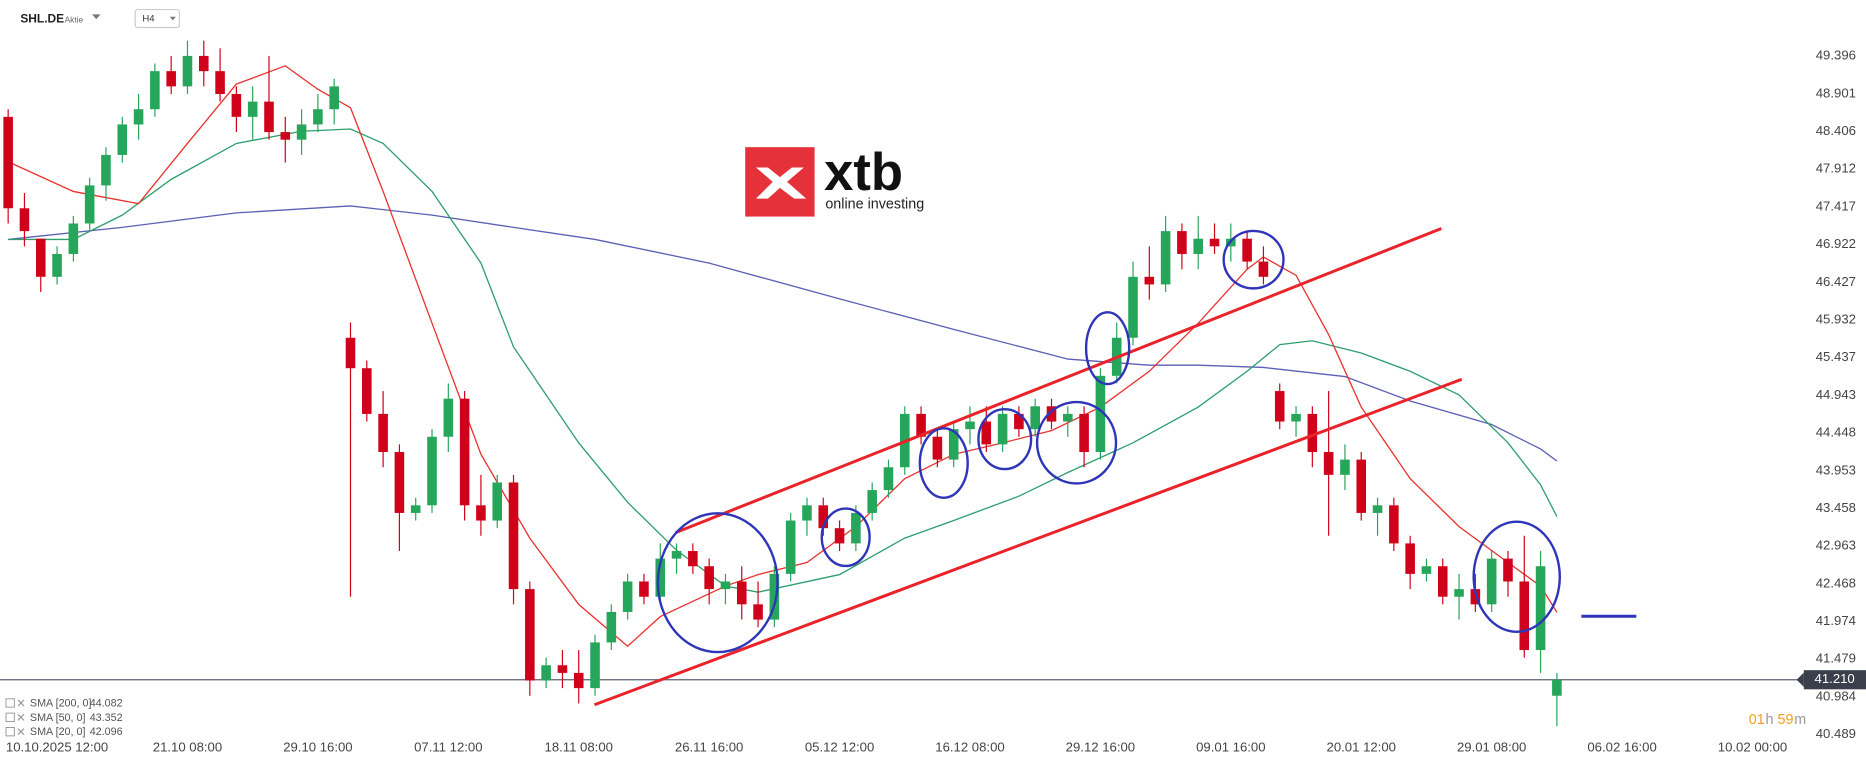 Image resolution: width=1866 pixels, height=761 pixels. What do you see at coordinates (61, 703) in the screenshot?
I see `legend-name: SMA [200, 0]` at bounding box center [61, 703].